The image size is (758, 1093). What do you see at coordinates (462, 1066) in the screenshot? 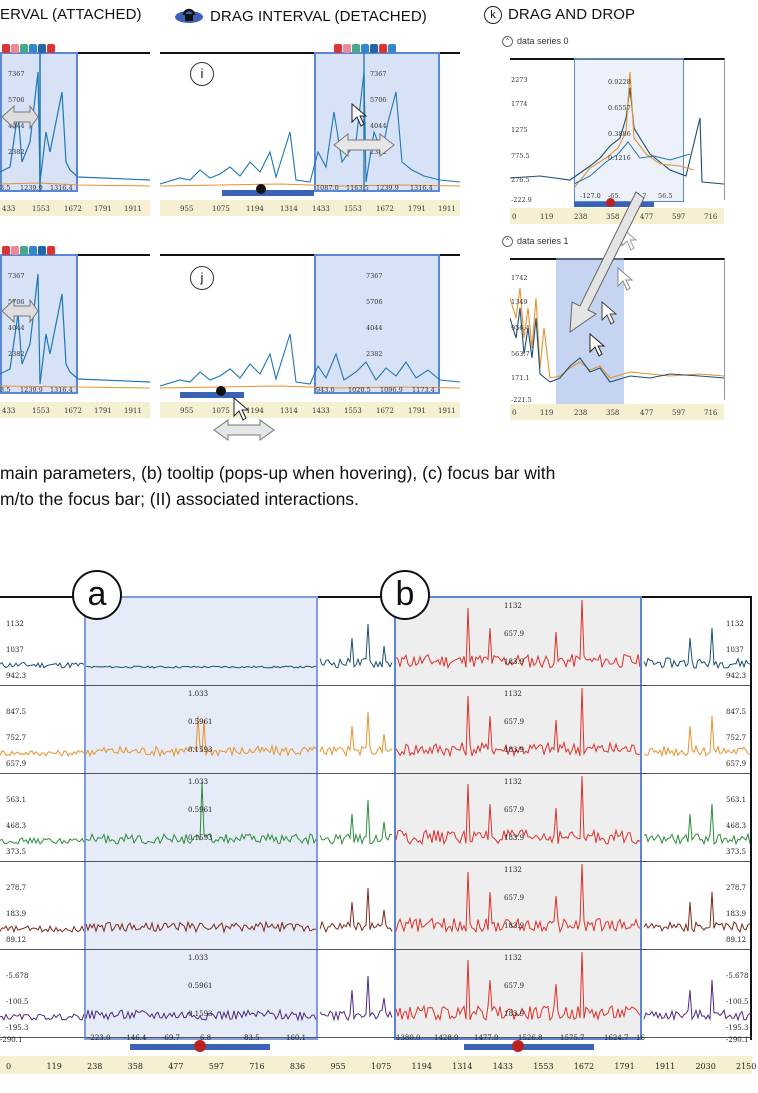
I see `x-tick: 1314` at bounding box center [462, 1066].